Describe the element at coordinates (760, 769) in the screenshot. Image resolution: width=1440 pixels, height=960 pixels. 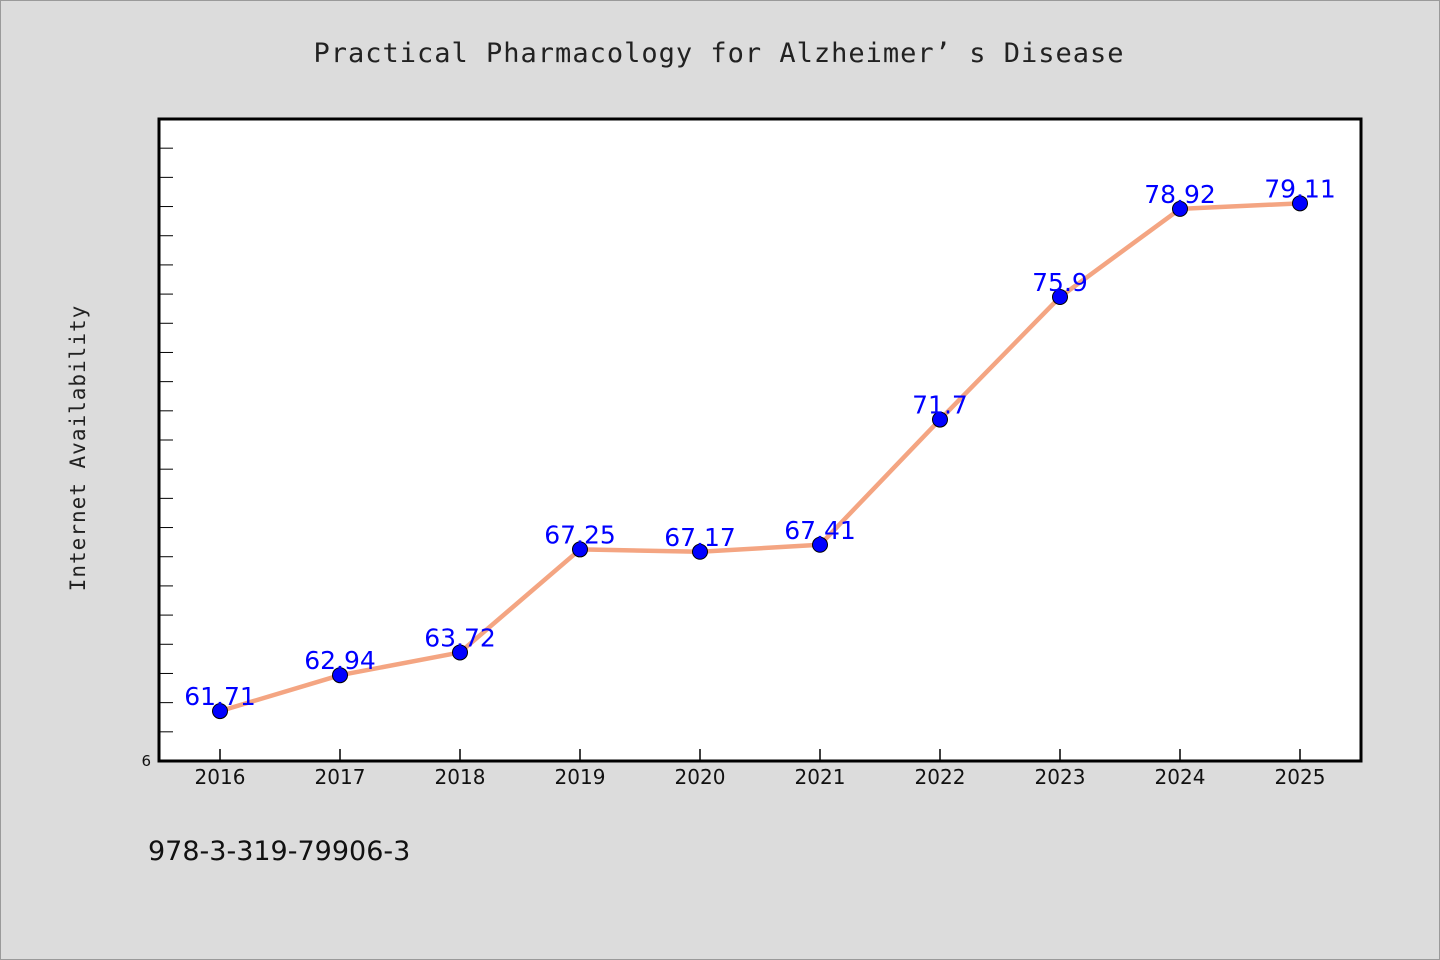
I see `x-axis-ticks: 2016 2017 2018 2019 2020 2021 2022 2023 2024 2025` at that location.